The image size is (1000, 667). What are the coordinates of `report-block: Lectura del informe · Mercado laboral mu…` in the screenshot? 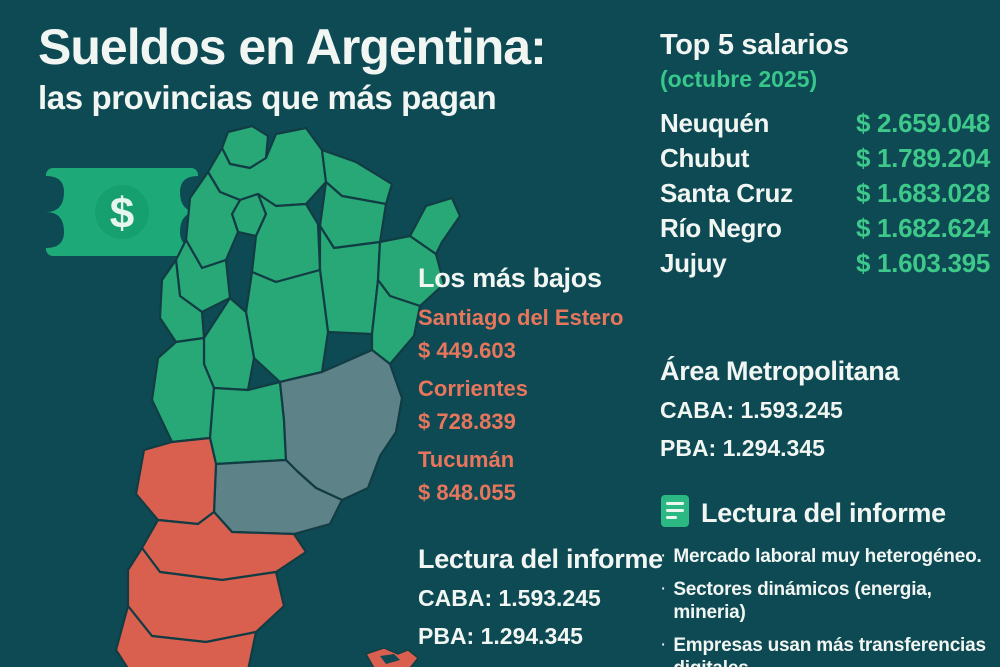 It's located at (827, 580).